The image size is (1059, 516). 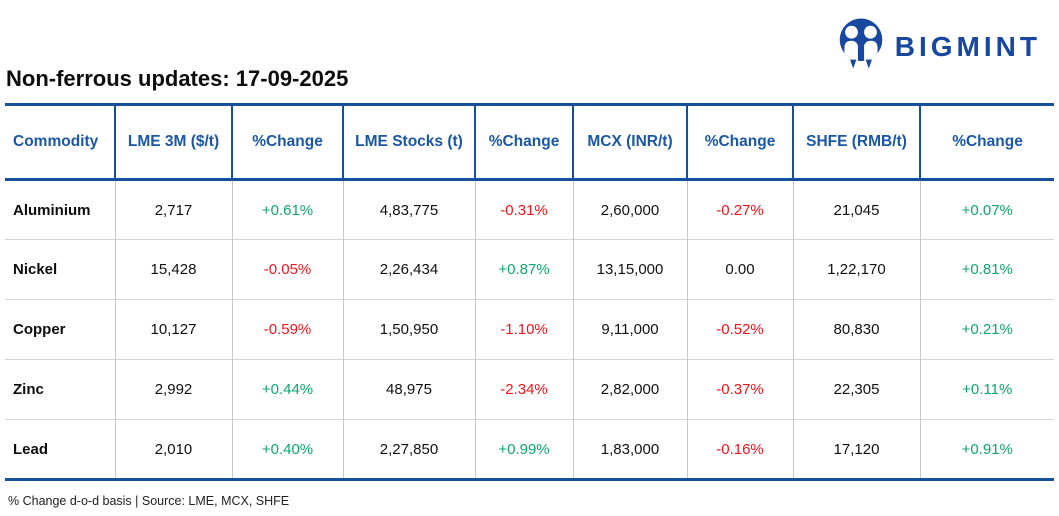 I want to click on bigmint-brand: BIGMINT, so click(x=939, y=47).